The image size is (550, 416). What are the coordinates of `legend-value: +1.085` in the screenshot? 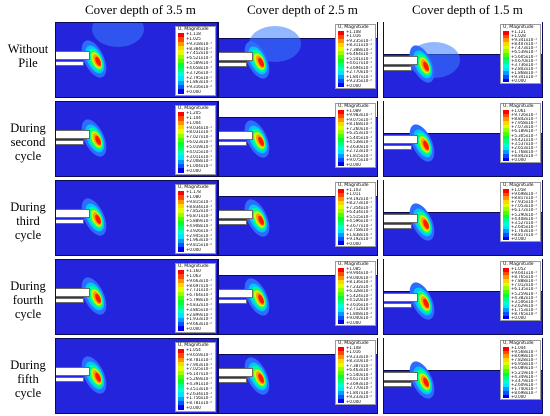 It's located at (353, 269).